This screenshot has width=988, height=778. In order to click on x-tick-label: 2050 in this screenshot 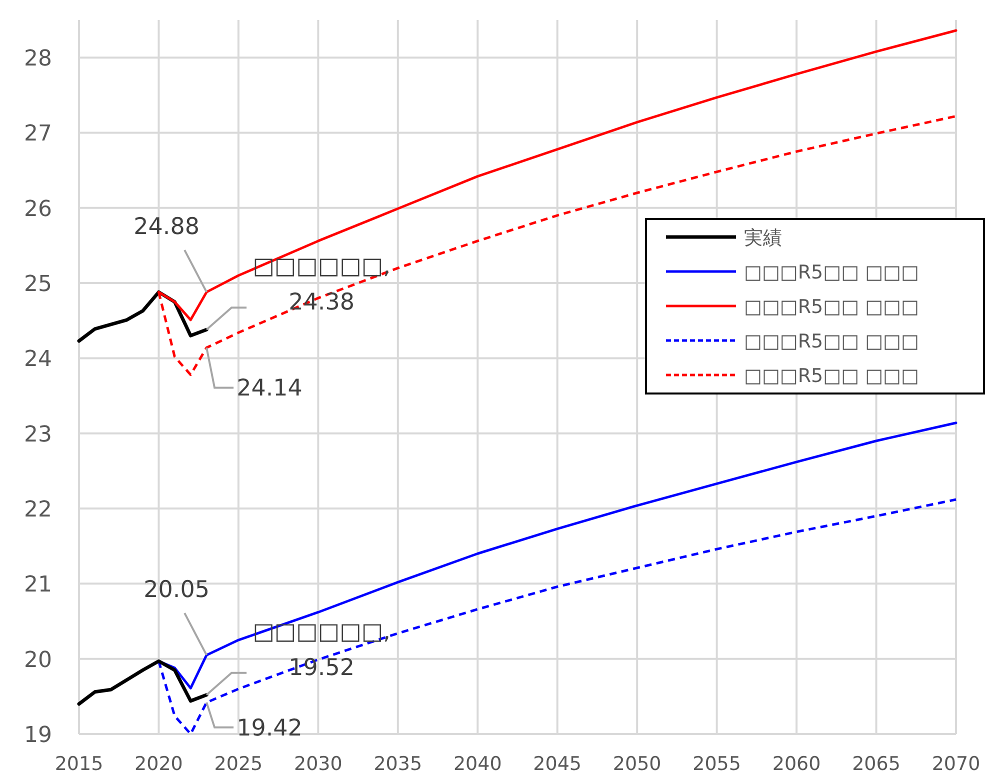, I will do `click(637, 764)`.